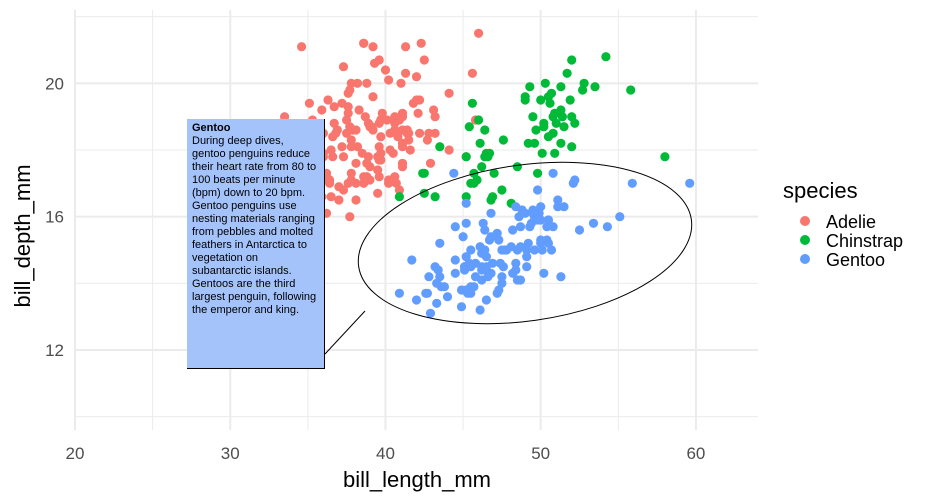  Describe the element at coordinates (230, 453) in the screenshot. I see `x-tick-label: 30` at that location.